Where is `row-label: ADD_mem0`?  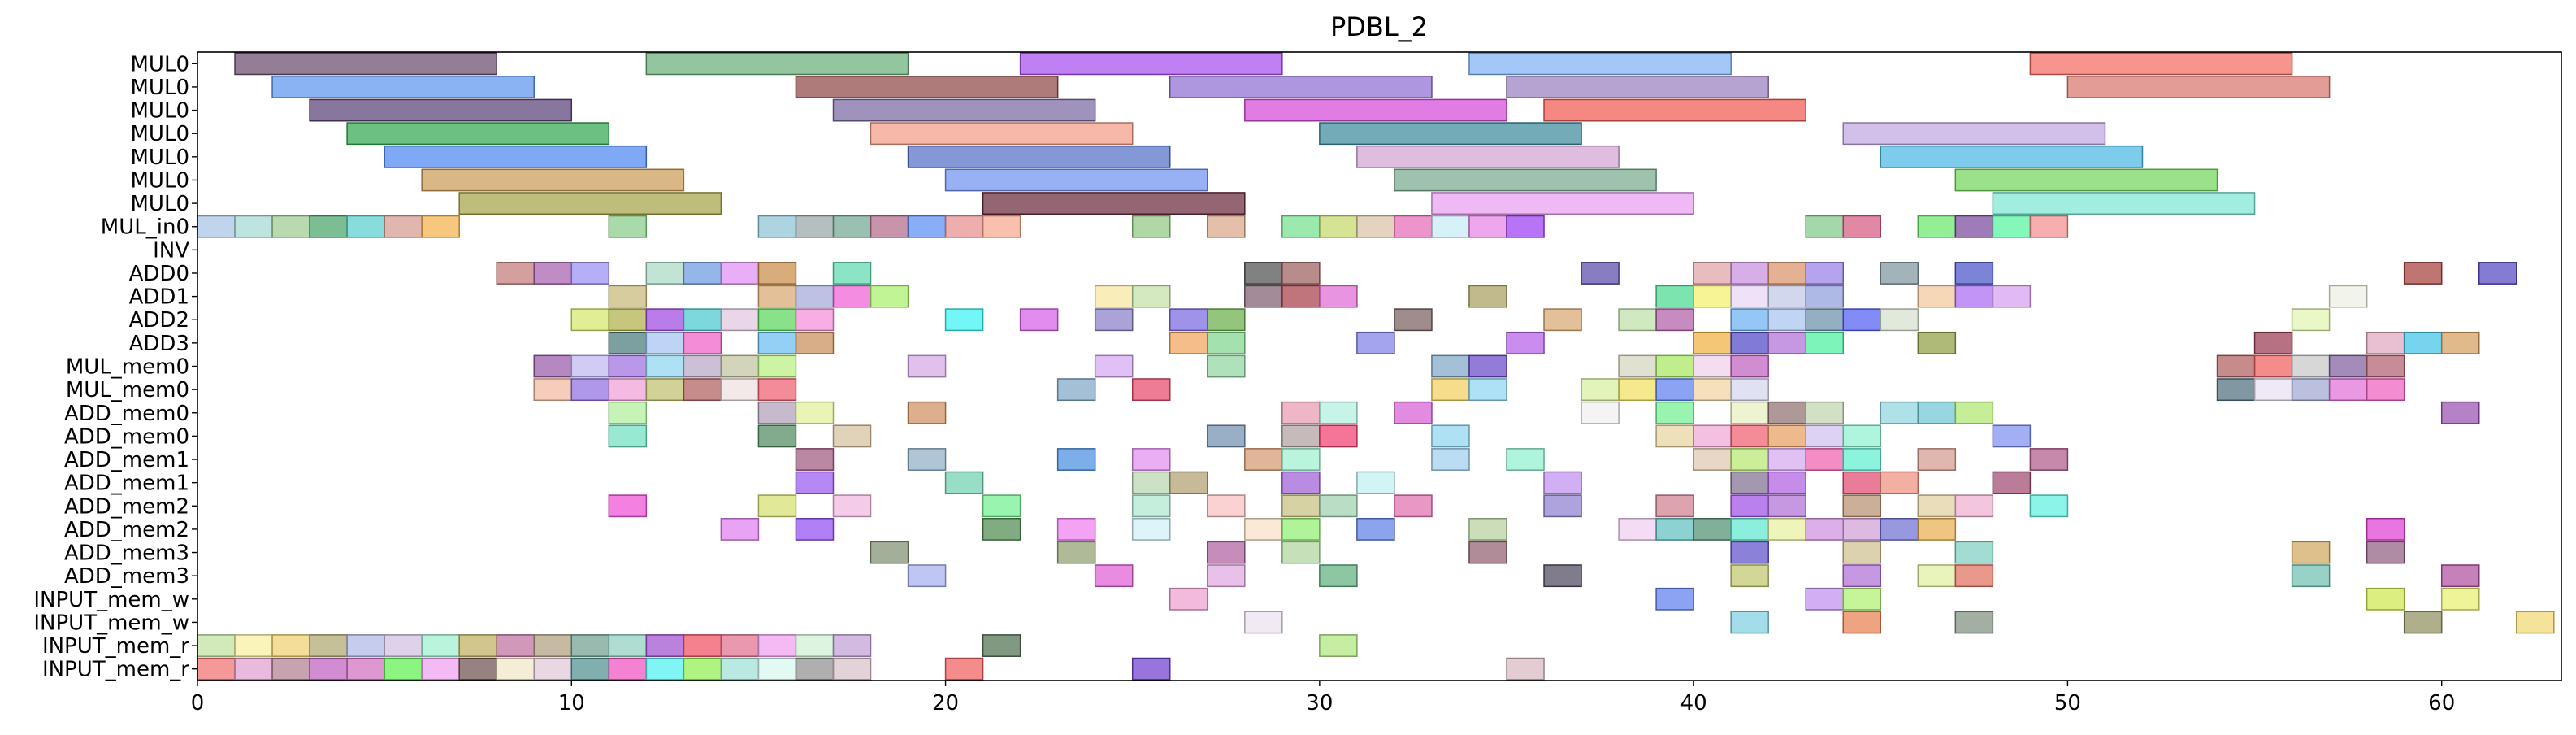
row-label: ADD_mem0 is located at coordinates (126, 436).